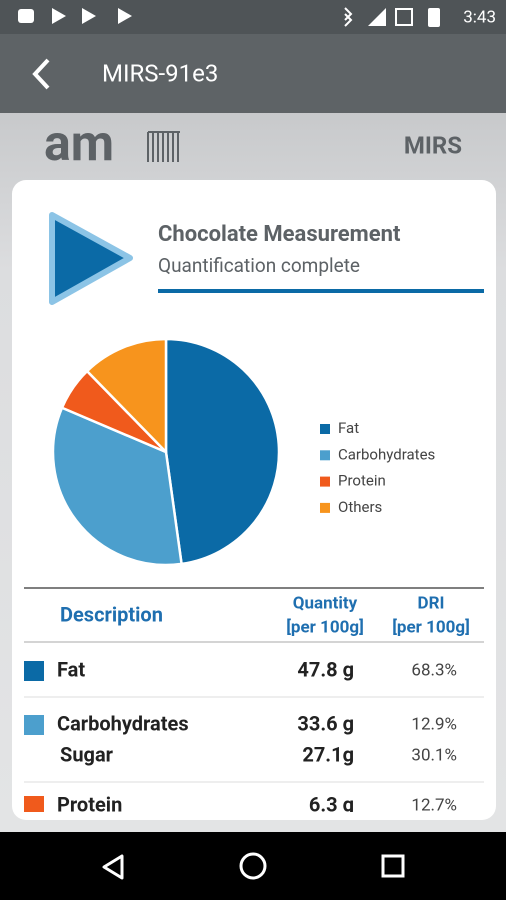  What do you see at coordinates (393, 866) in the screenshot?
I see `nav-recents` at bounding box center [393, 866].